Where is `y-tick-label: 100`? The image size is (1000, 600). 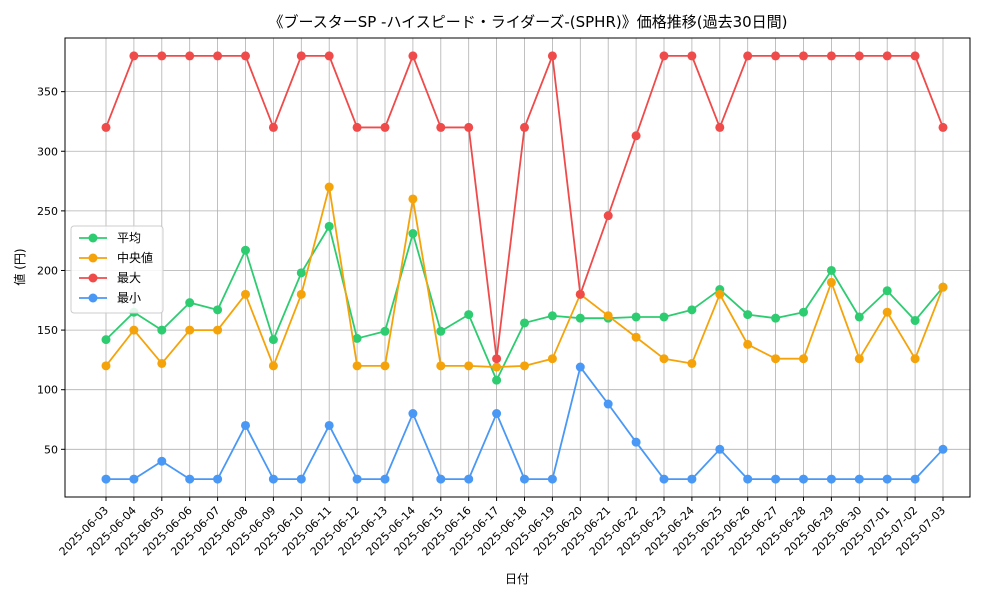
y-tick-label: 100 is located at coordinates (47, 390).